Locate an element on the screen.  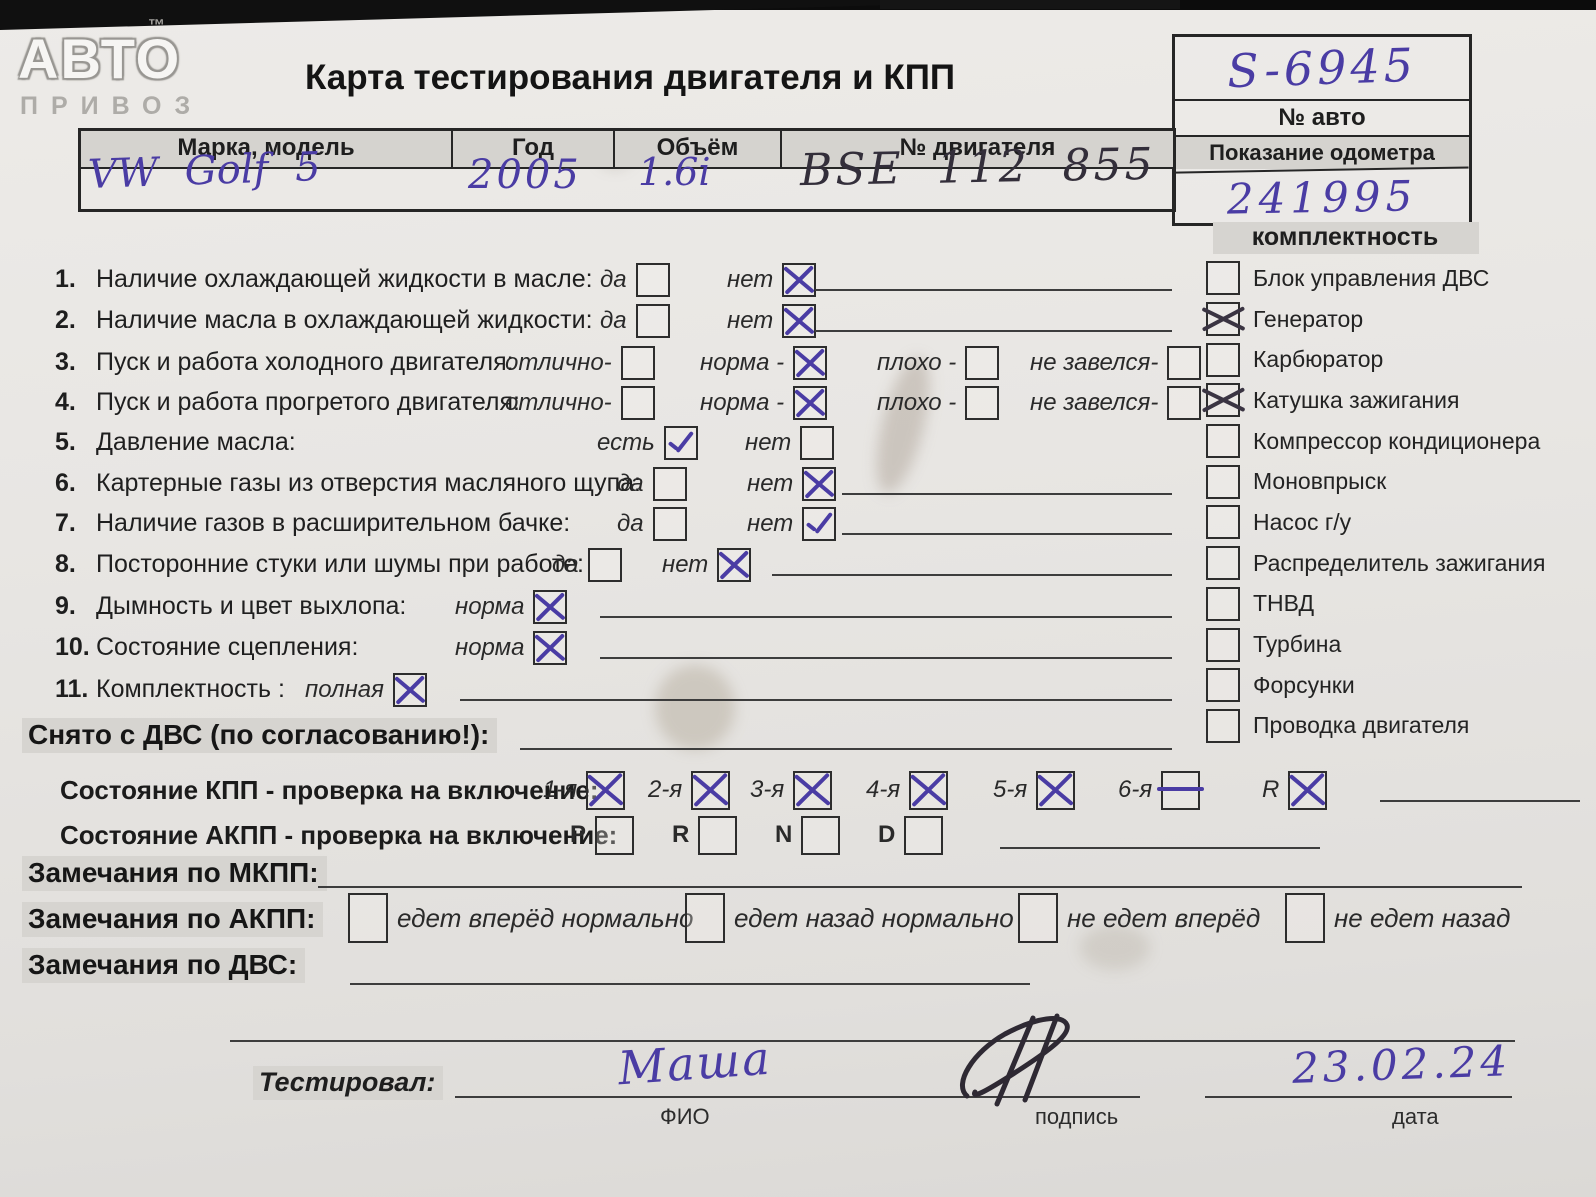
completeness-row: Моновпрыск is located at coordinates (1398, 481).